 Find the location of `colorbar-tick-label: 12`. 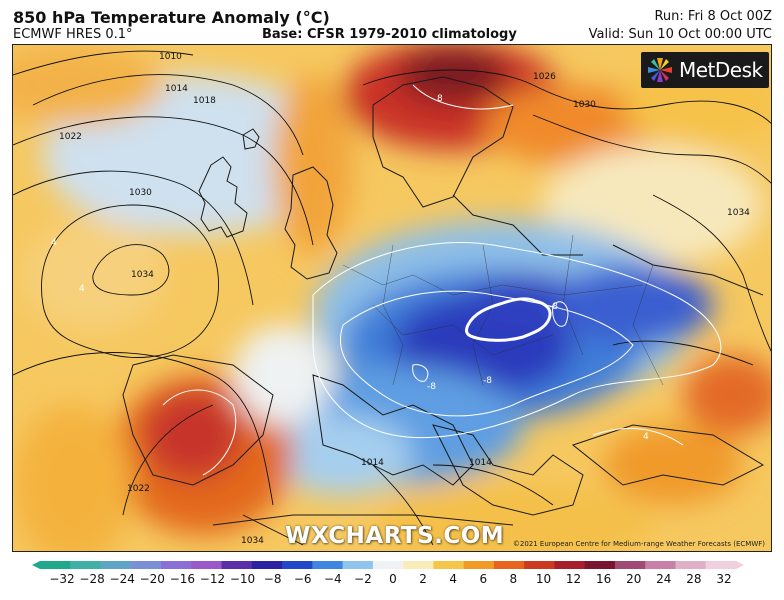

colorbar-tick-label: 12 is located at coordinates (573, 579).